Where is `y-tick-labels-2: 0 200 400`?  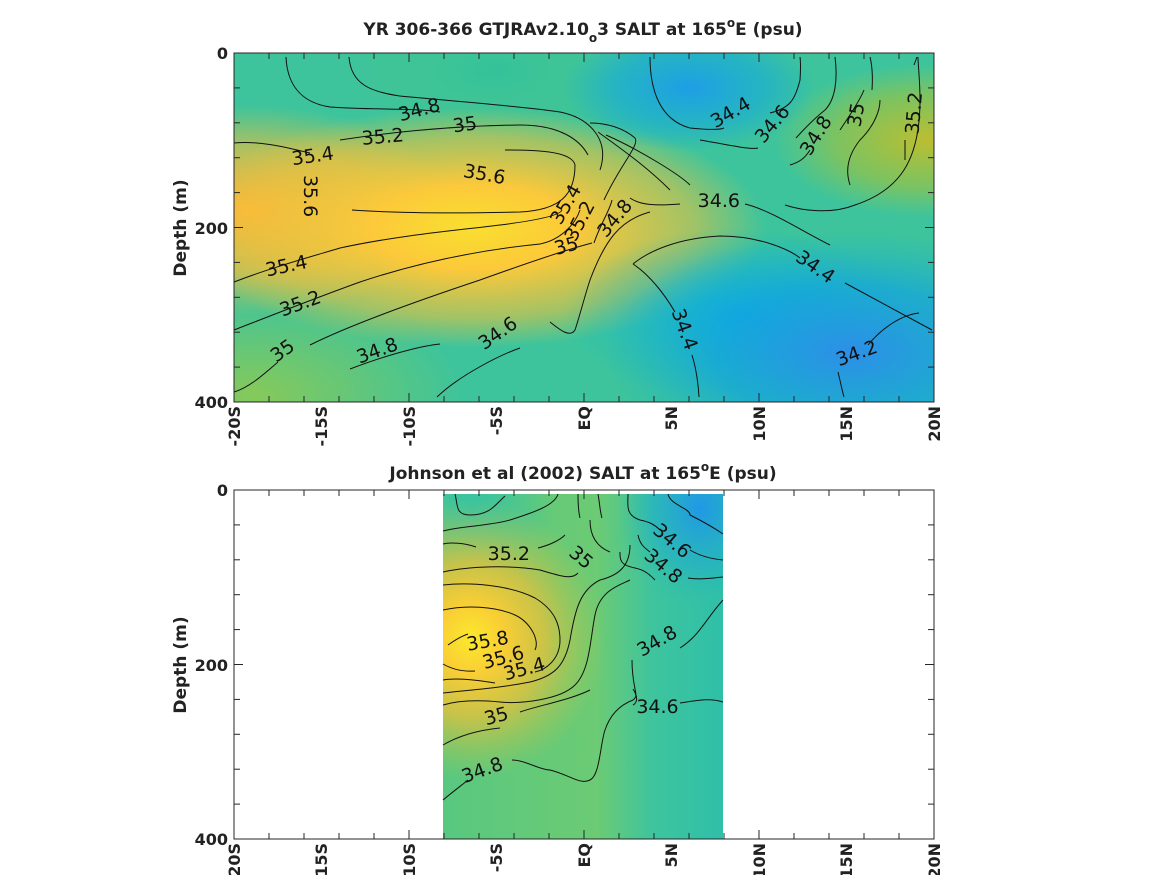
y-tick-labels-2: 0 200 400 is located at coordinates (211, 665).